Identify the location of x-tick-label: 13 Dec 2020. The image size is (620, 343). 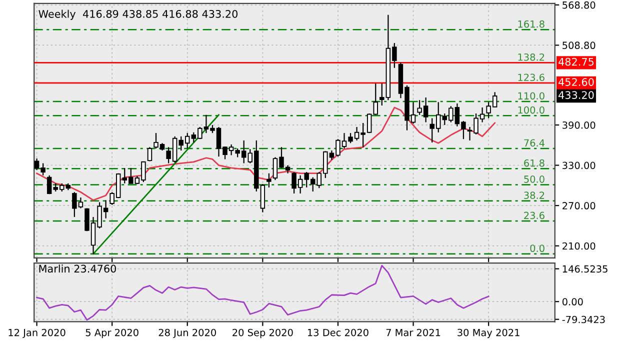
(338, 332).